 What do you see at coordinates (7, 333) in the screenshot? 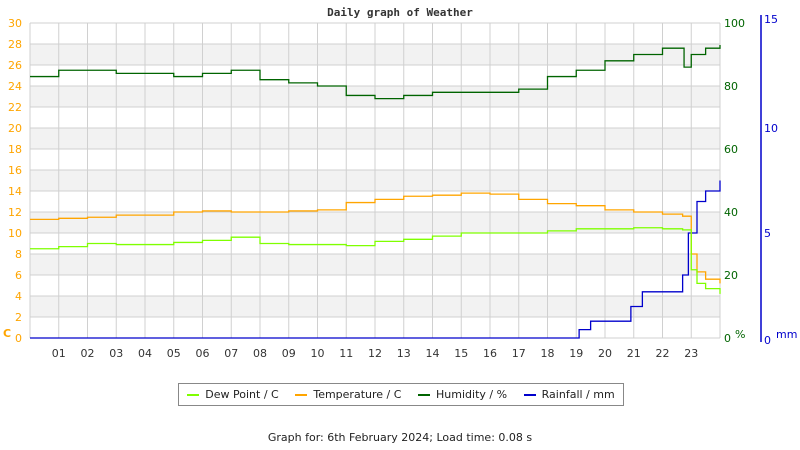
I see `left-axis-label: C` at bounding box center [7, 333].